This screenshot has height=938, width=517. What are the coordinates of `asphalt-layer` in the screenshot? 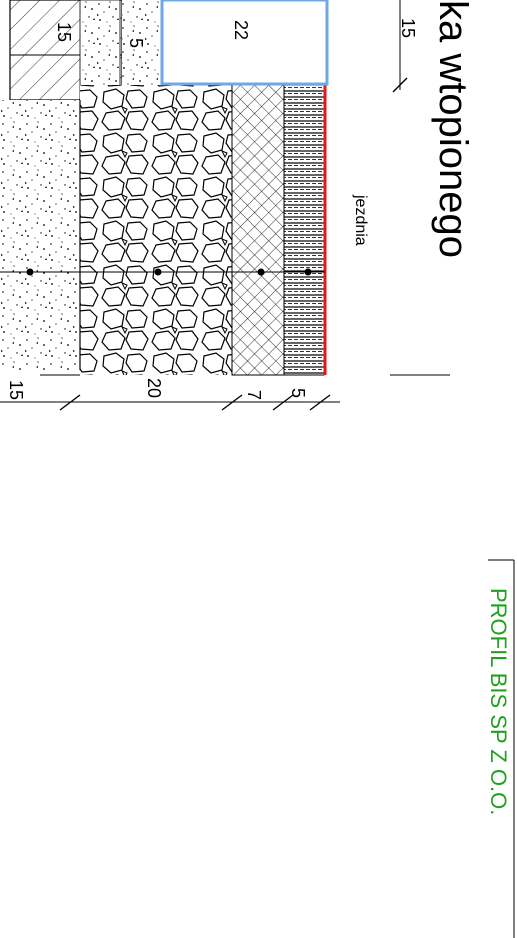 It's located at (304, 230).